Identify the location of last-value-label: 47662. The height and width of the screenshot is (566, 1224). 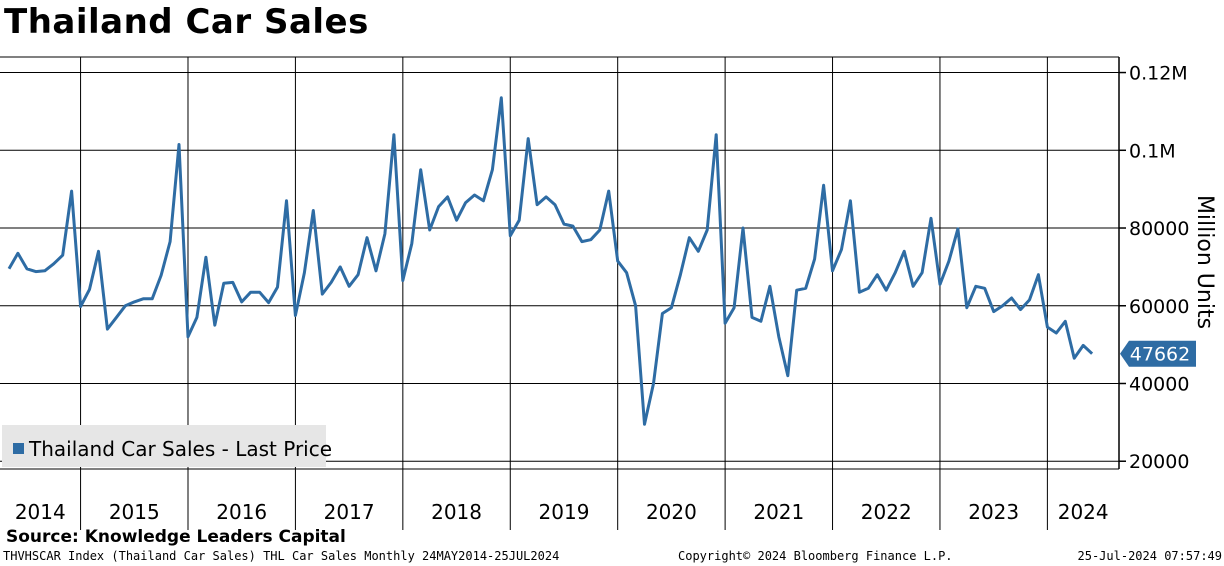
(1160, 355).